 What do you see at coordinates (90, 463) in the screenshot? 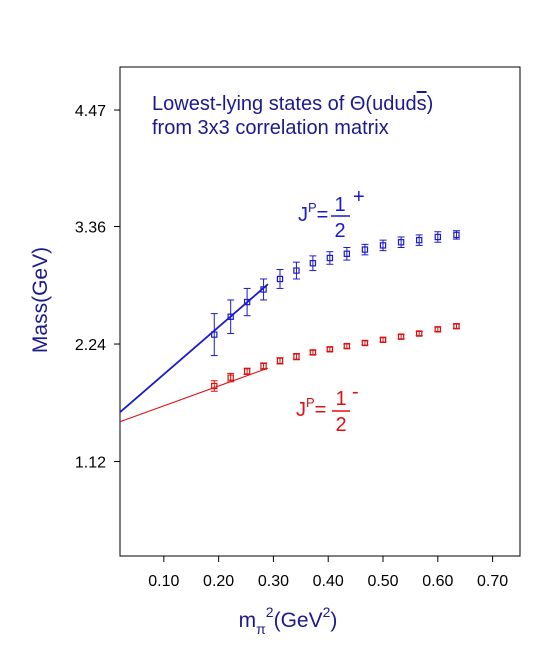
I see `y-tick-label: 1.12` at bounding box center [90, 463].